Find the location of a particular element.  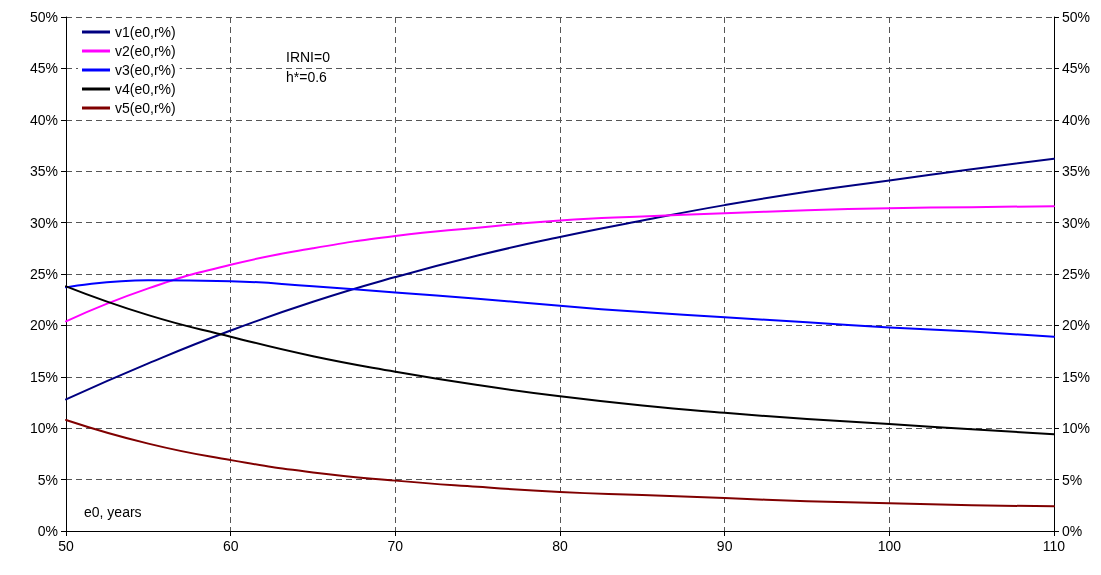

y2-tick-label: 45% is located at coordinates (1076, 68).